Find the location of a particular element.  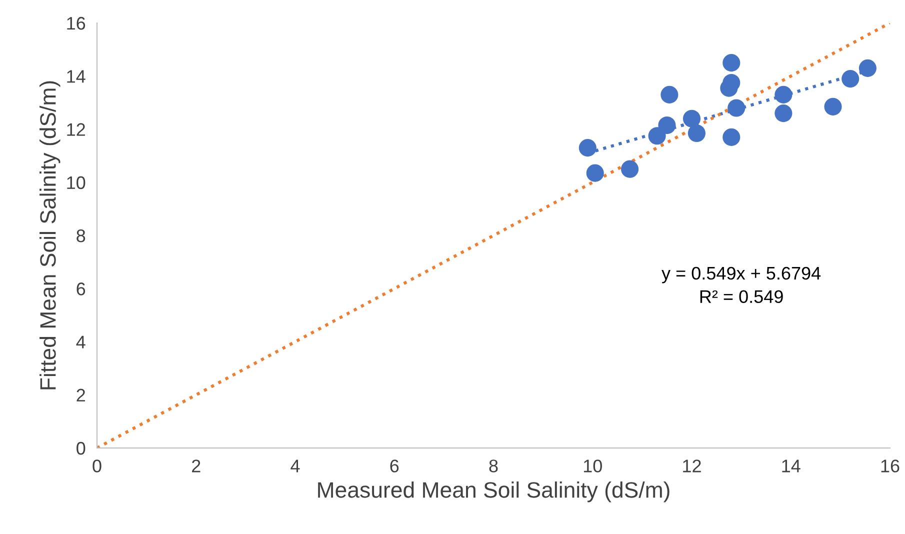

x-tick-label: 6 is located at coordinates (394, 466).